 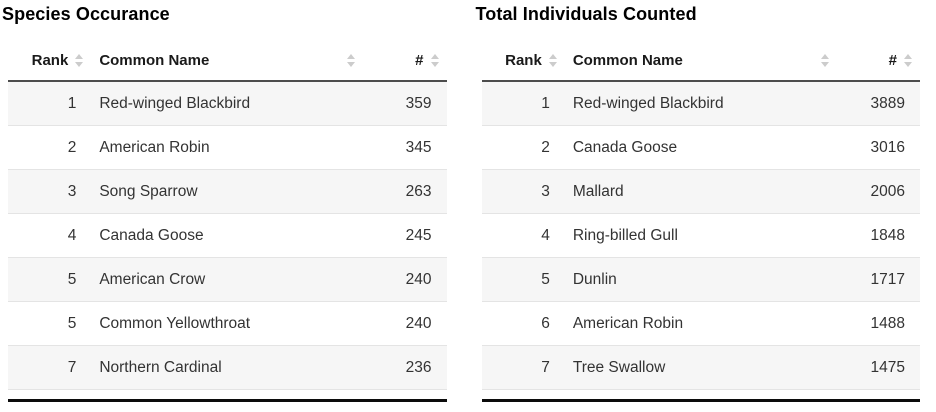 I want to click on table-row: 3 Mallard 2006, so click(x=700, y=191).